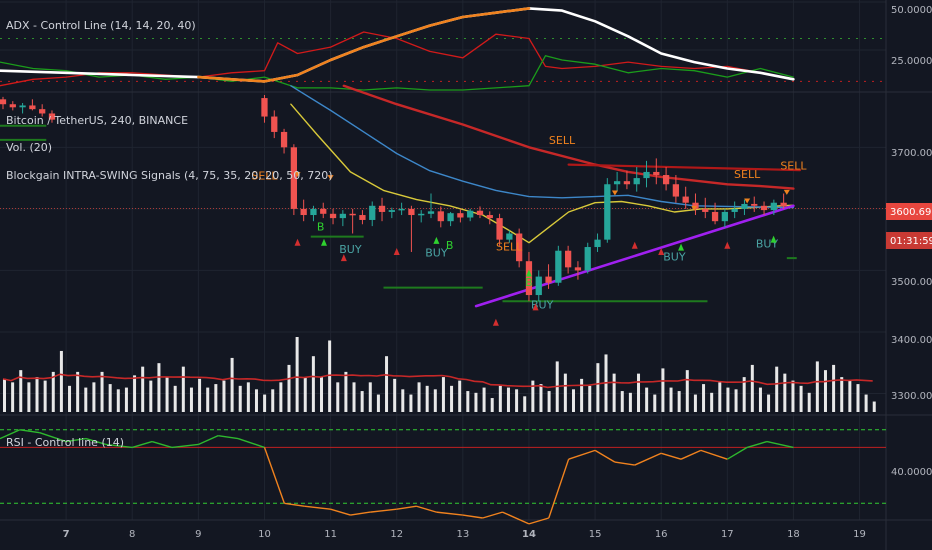 The height and width of the screenshot is (550, 932). What do you see at coordinates (29, 147) in the screenshot?
I see `volume-label: Vol. (20)` at bounding box center [29, 147].